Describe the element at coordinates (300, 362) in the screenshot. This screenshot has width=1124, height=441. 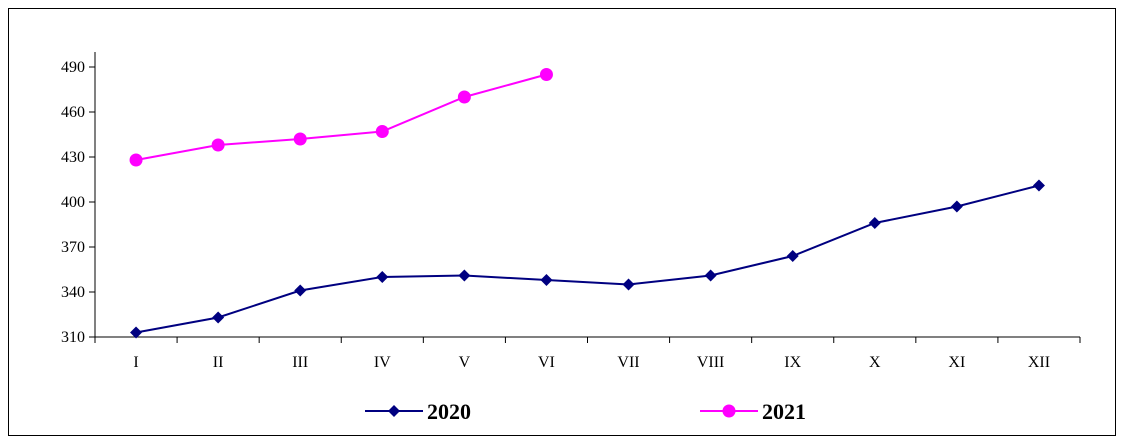
I see `x-tick-label: III` at that location.